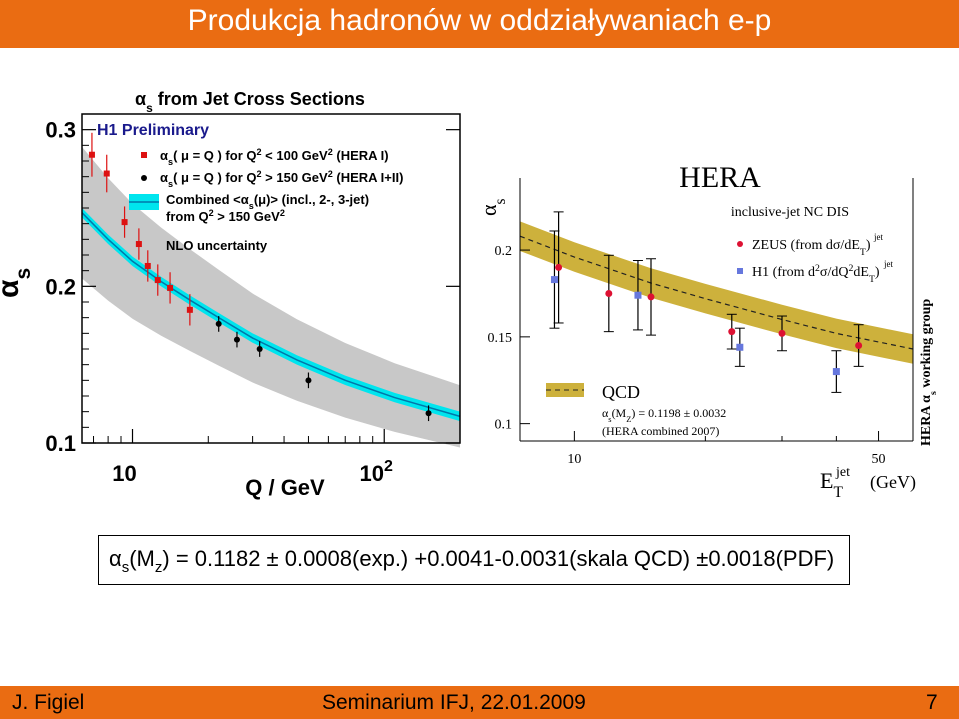  What do you see at coordinates (504, 251) in the screenshot?
I see `right-ytick-label: 0.2` at bounding box center [504, 251].